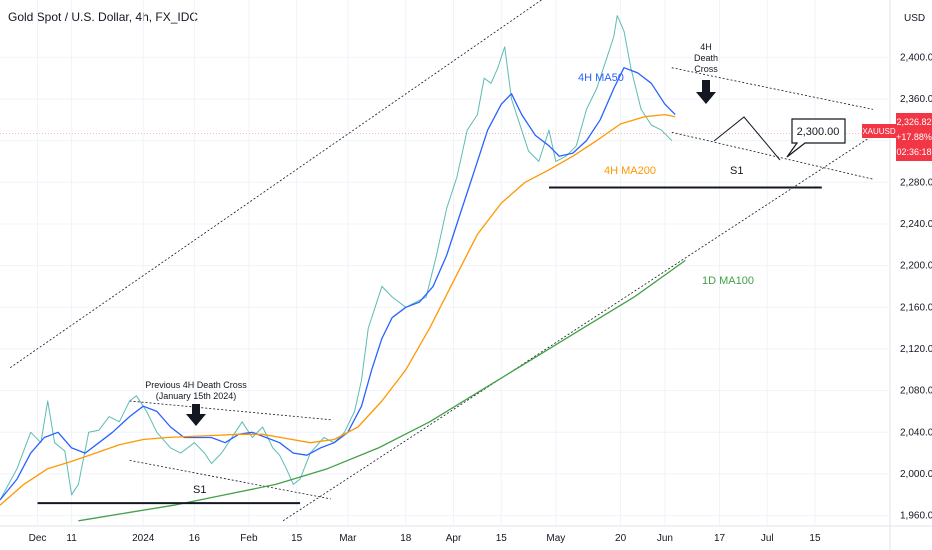 The image size is (932, 550). What do you see at coordinates (767, 538) in the screenshot?
I see `x-tick-label: Jul` at bounding box center [767, 538].